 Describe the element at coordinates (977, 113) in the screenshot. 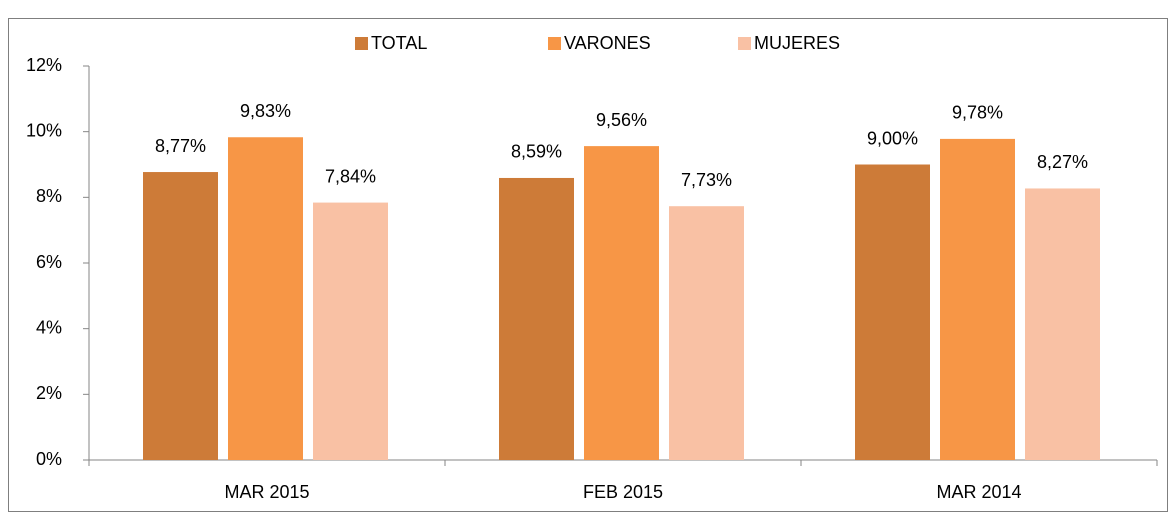

I see `value-label: 9,78%` at that location.